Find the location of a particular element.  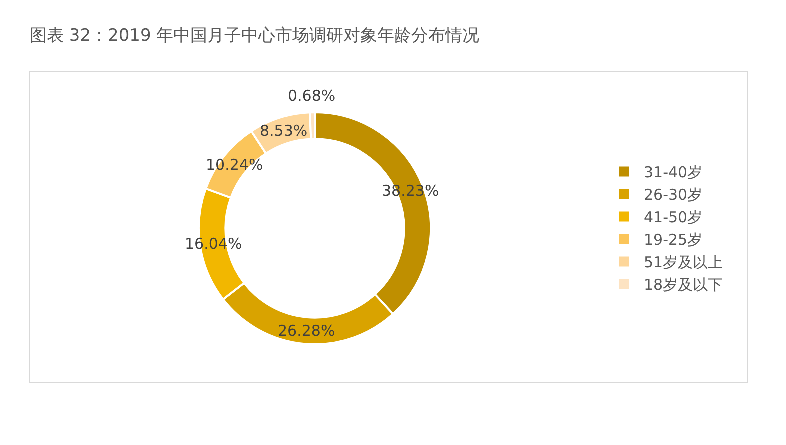

legend-label: 19-25岁 is located at coordinates (673, 240).